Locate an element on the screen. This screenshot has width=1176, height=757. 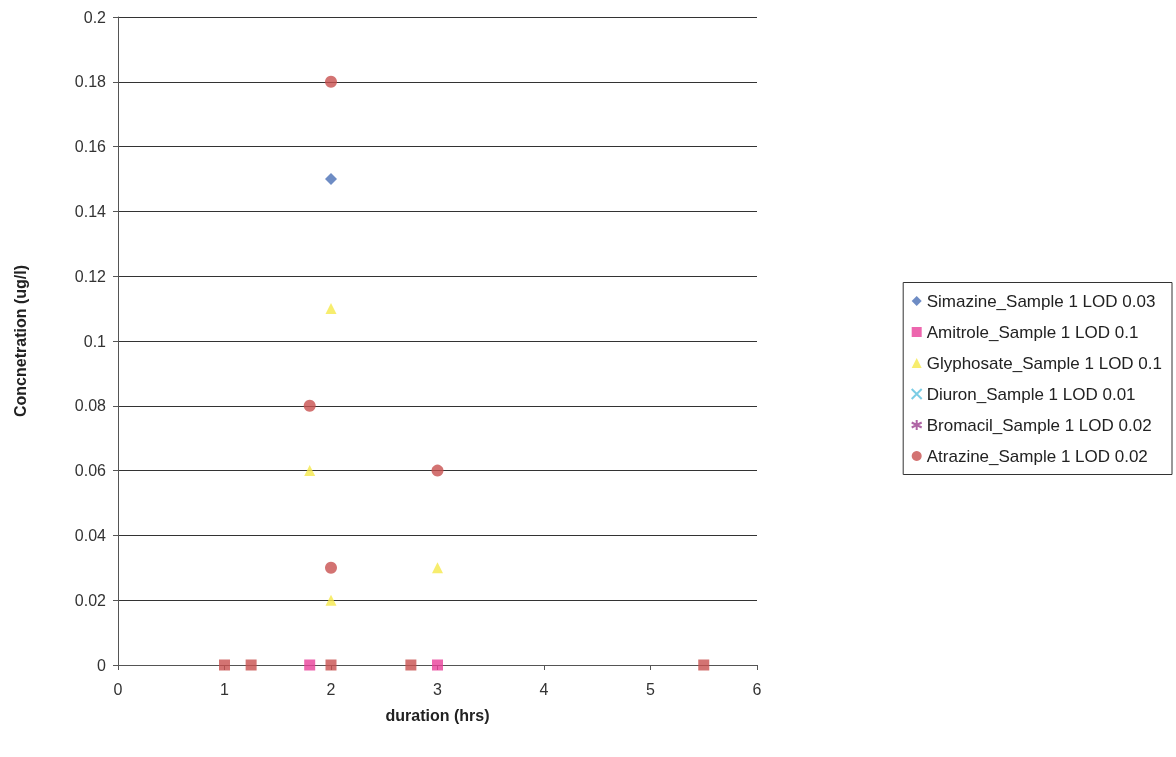
y-tick-label: 0.04 is located at coordinates (90, 535).